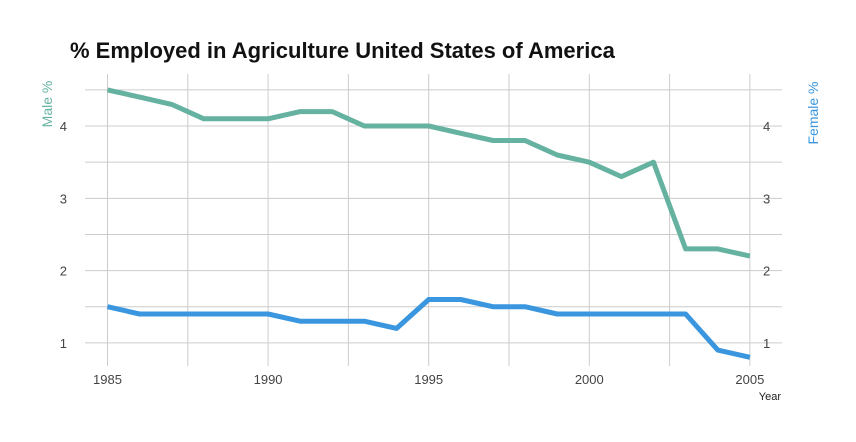 This screenshot has width=856, height=442. I want to click on y-axis-left-ticks: 1 2 3 4, so click(63, 235).